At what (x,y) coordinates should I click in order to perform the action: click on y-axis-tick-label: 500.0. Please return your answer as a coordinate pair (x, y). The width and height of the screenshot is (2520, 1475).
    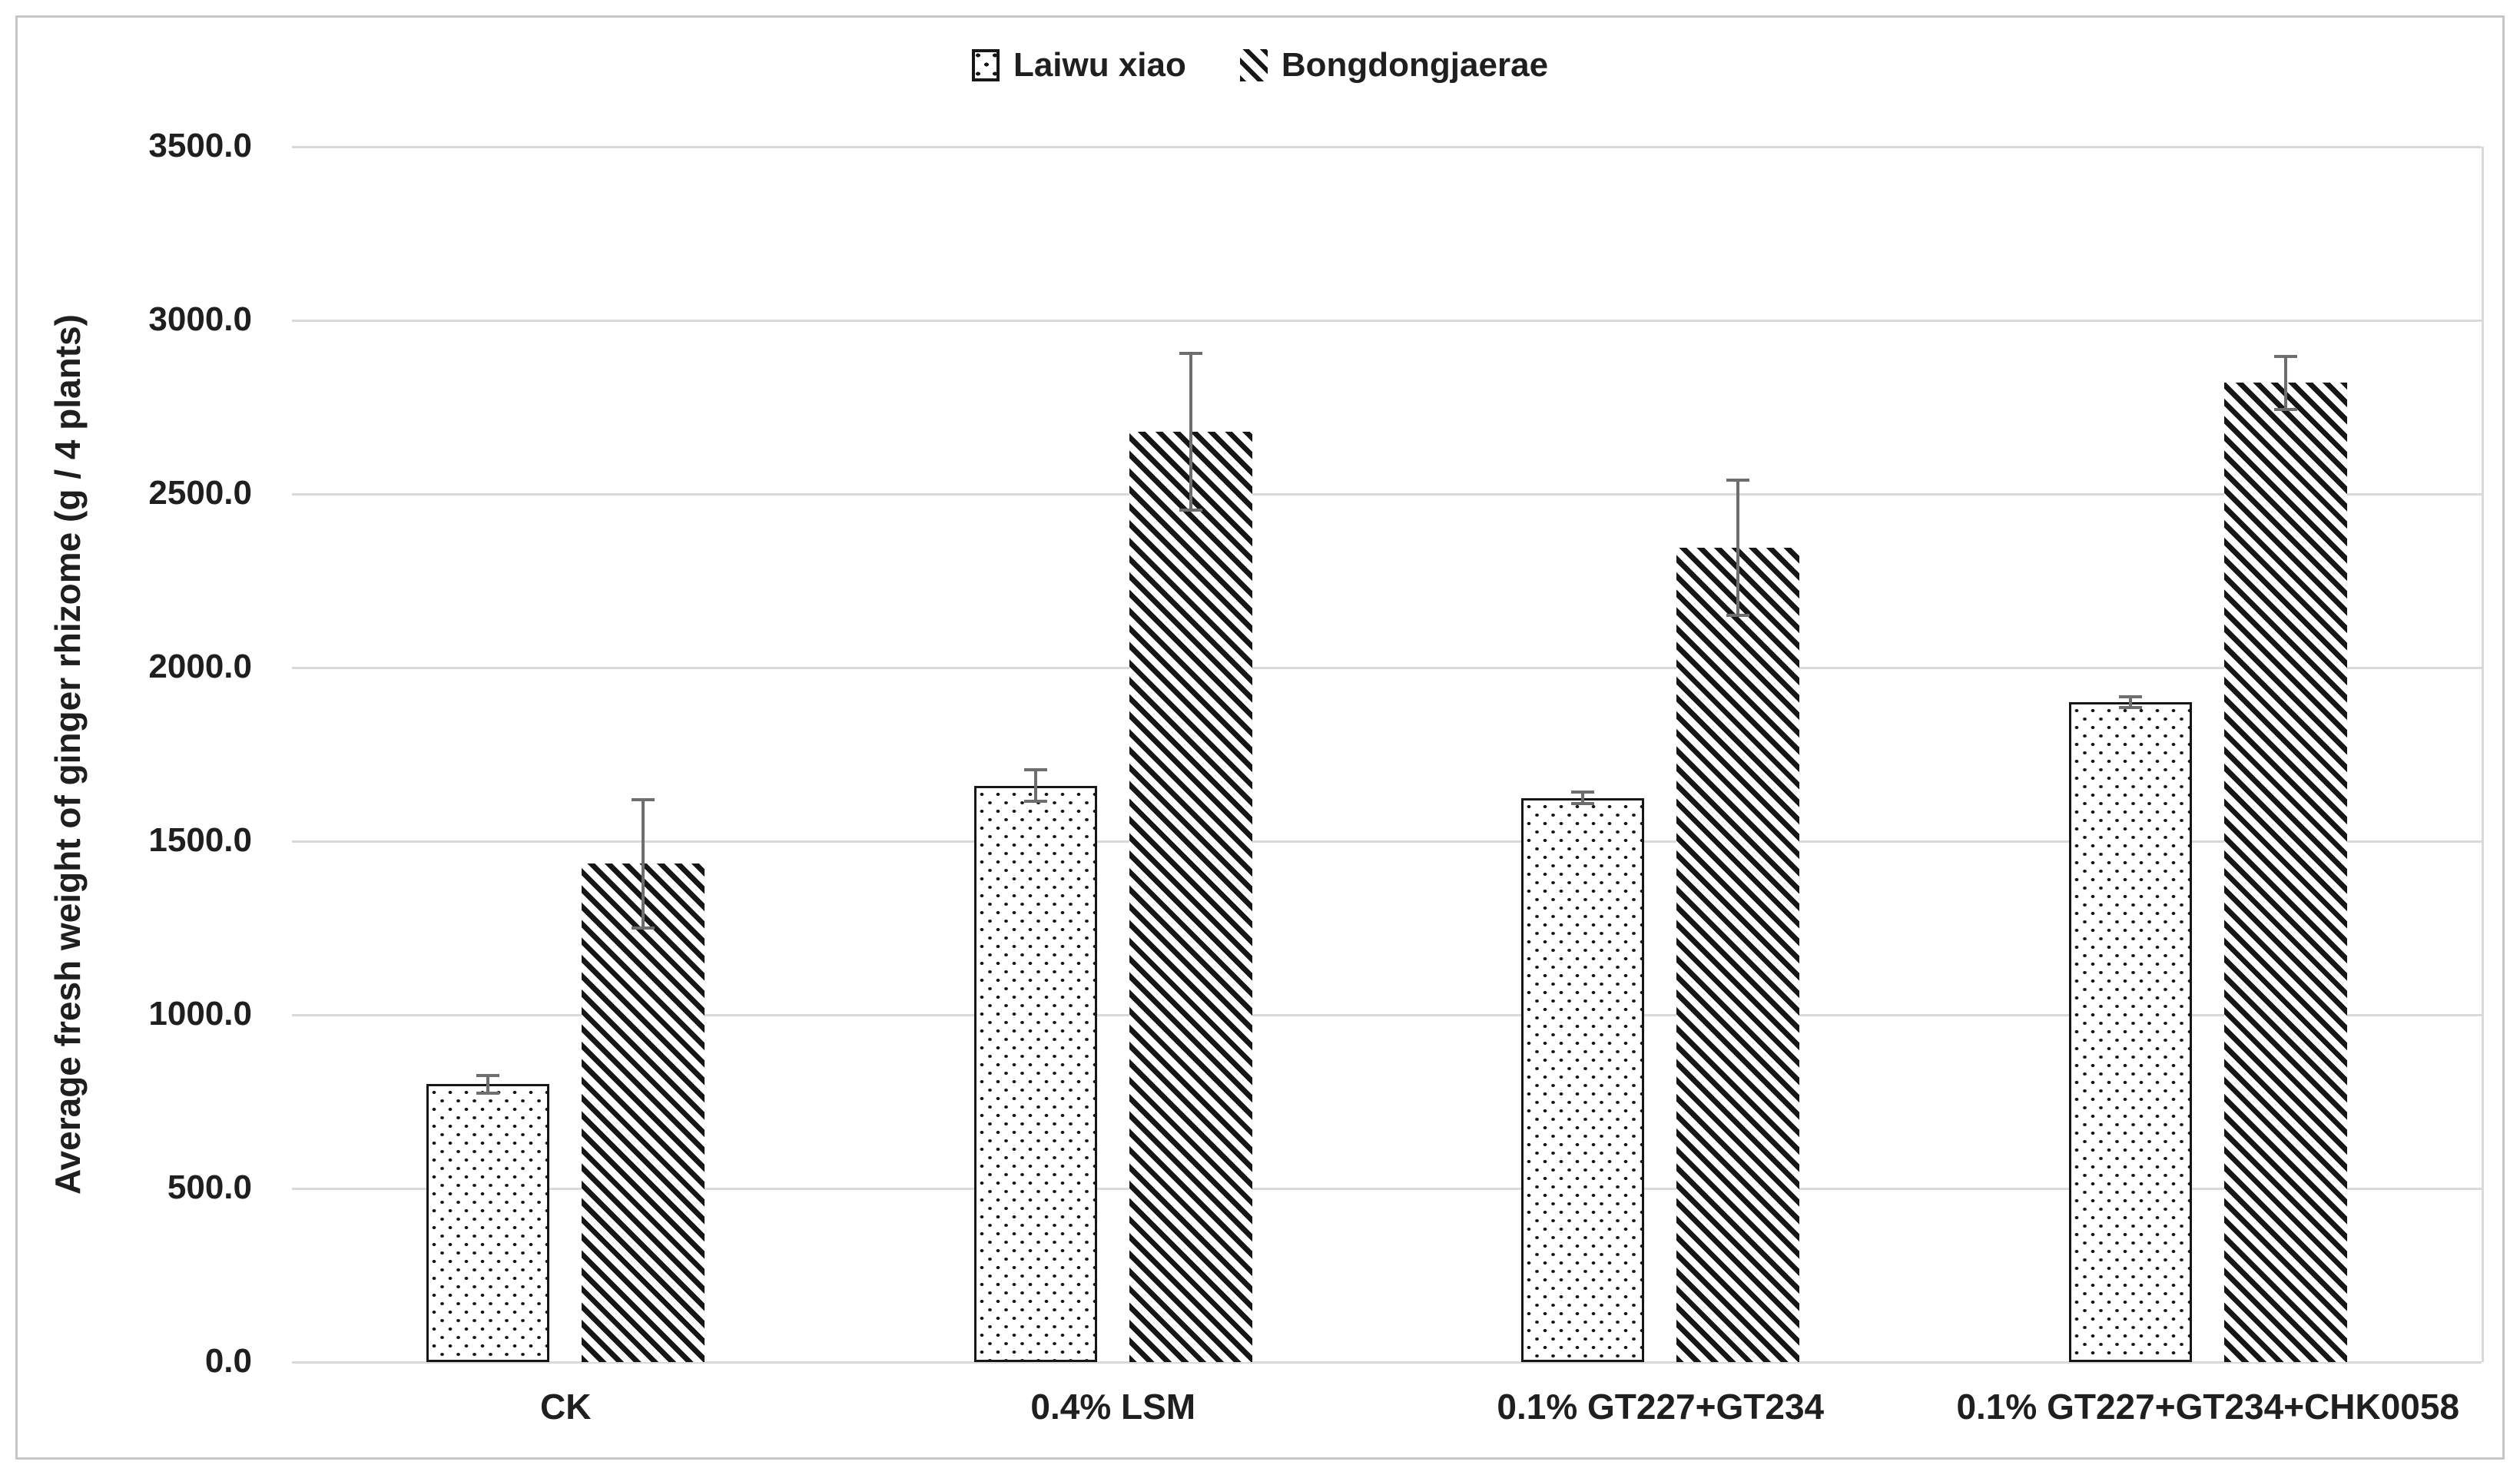
    Looking at the image, I should click on (210, 1187).